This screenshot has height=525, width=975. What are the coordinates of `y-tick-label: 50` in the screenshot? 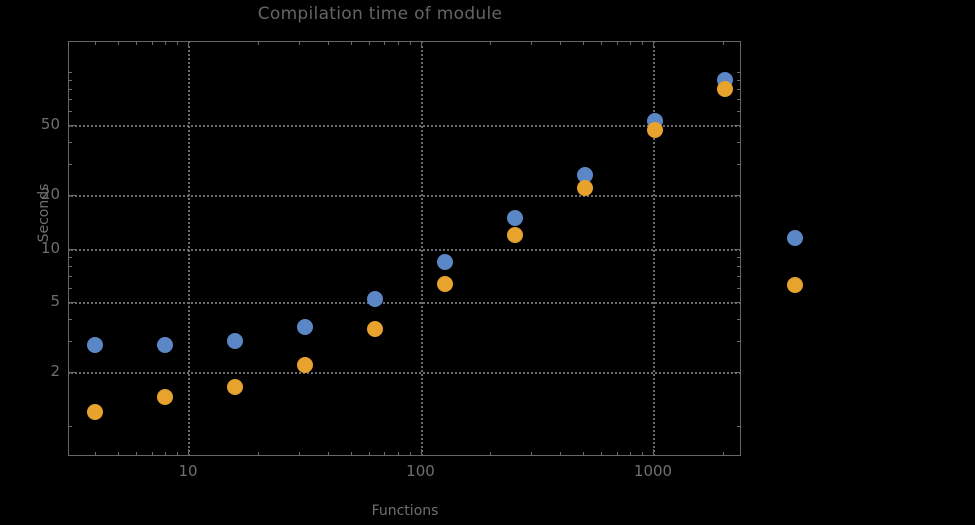 It's located at (50, 124).